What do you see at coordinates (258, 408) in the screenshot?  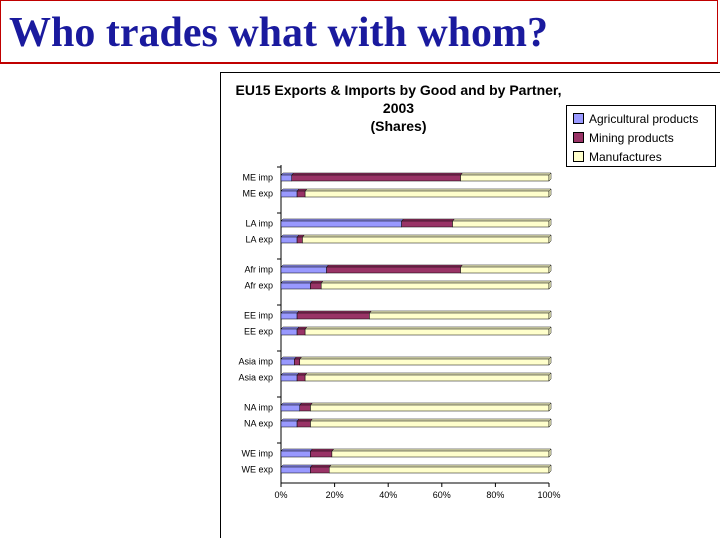 I see `category-label: NA imp` at bounding box center [258, 408].